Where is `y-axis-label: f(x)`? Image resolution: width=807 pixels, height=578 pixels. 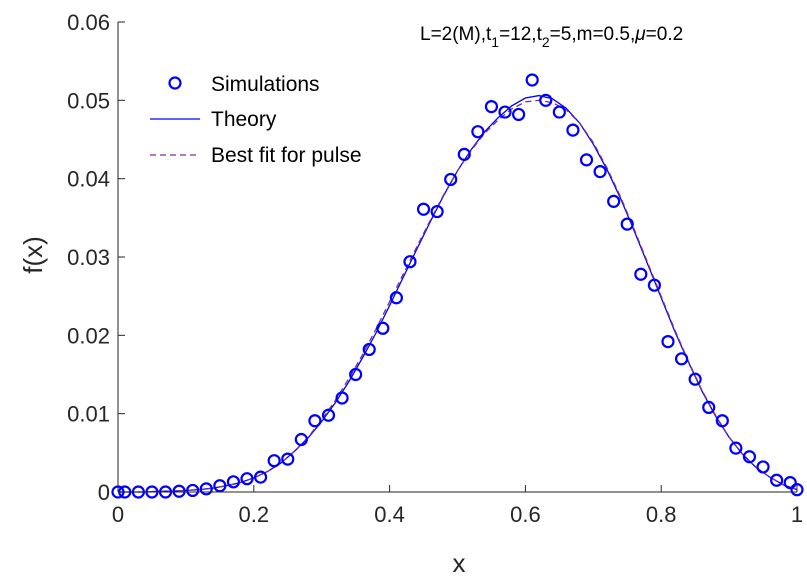 y-axis-label: f(x) is located at coordinates (33, 255).